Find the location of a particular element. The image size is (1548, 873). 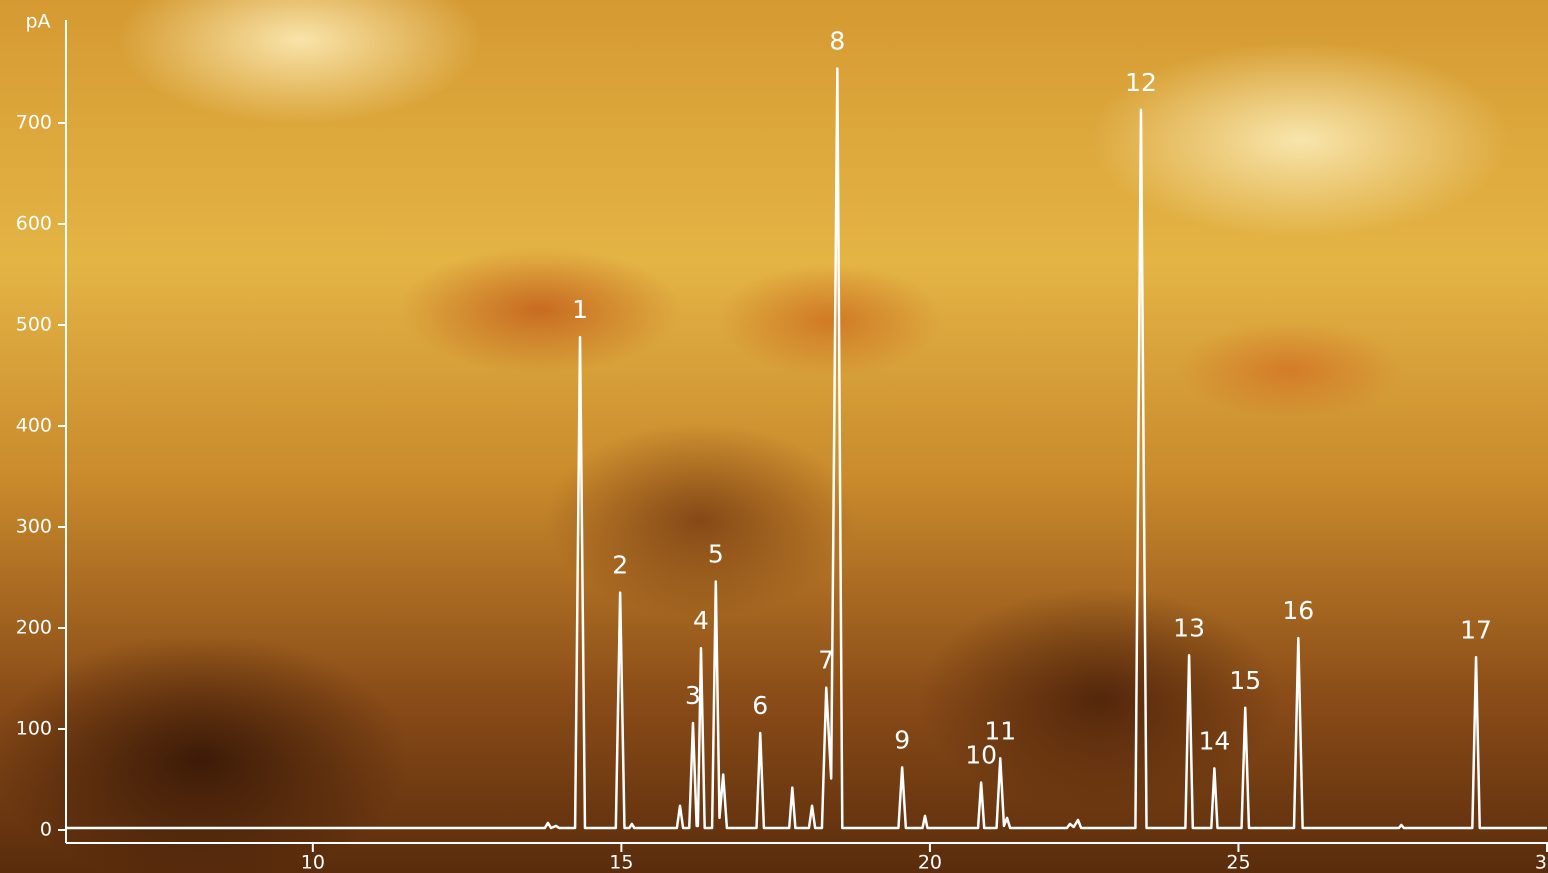

y-tick-label: 700 is located at coordinates (34, 123).